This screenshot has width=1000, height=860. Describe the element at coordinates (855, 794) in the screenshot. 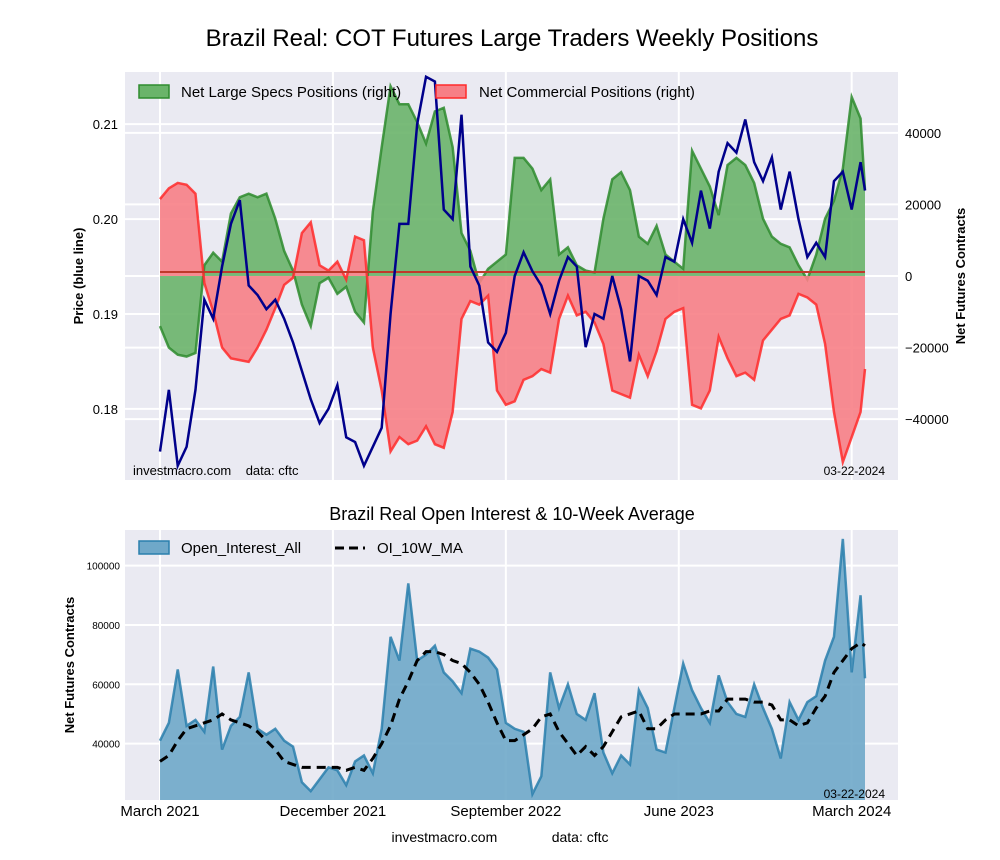

I see `bottom-footer-date: 03-22-2024` at that location.